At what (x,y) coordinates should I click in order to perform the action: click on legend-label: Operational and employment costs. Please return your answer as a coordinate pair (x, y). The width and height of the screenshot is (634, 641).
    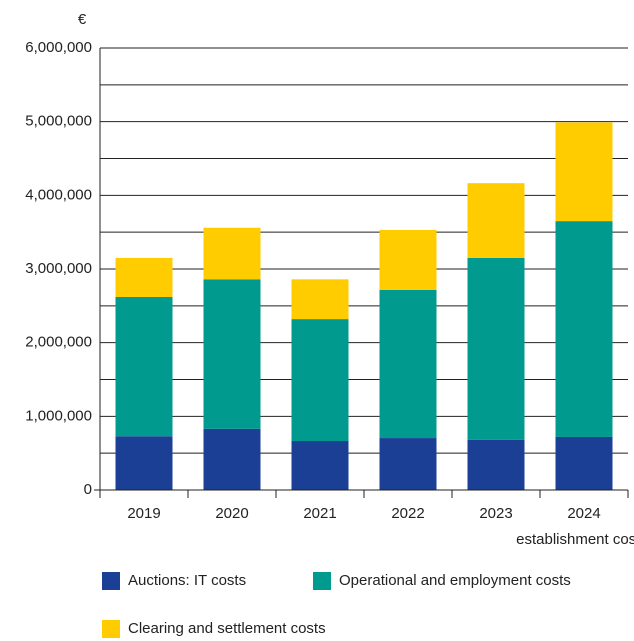
    Looking at the image, I should click on (455, 580).